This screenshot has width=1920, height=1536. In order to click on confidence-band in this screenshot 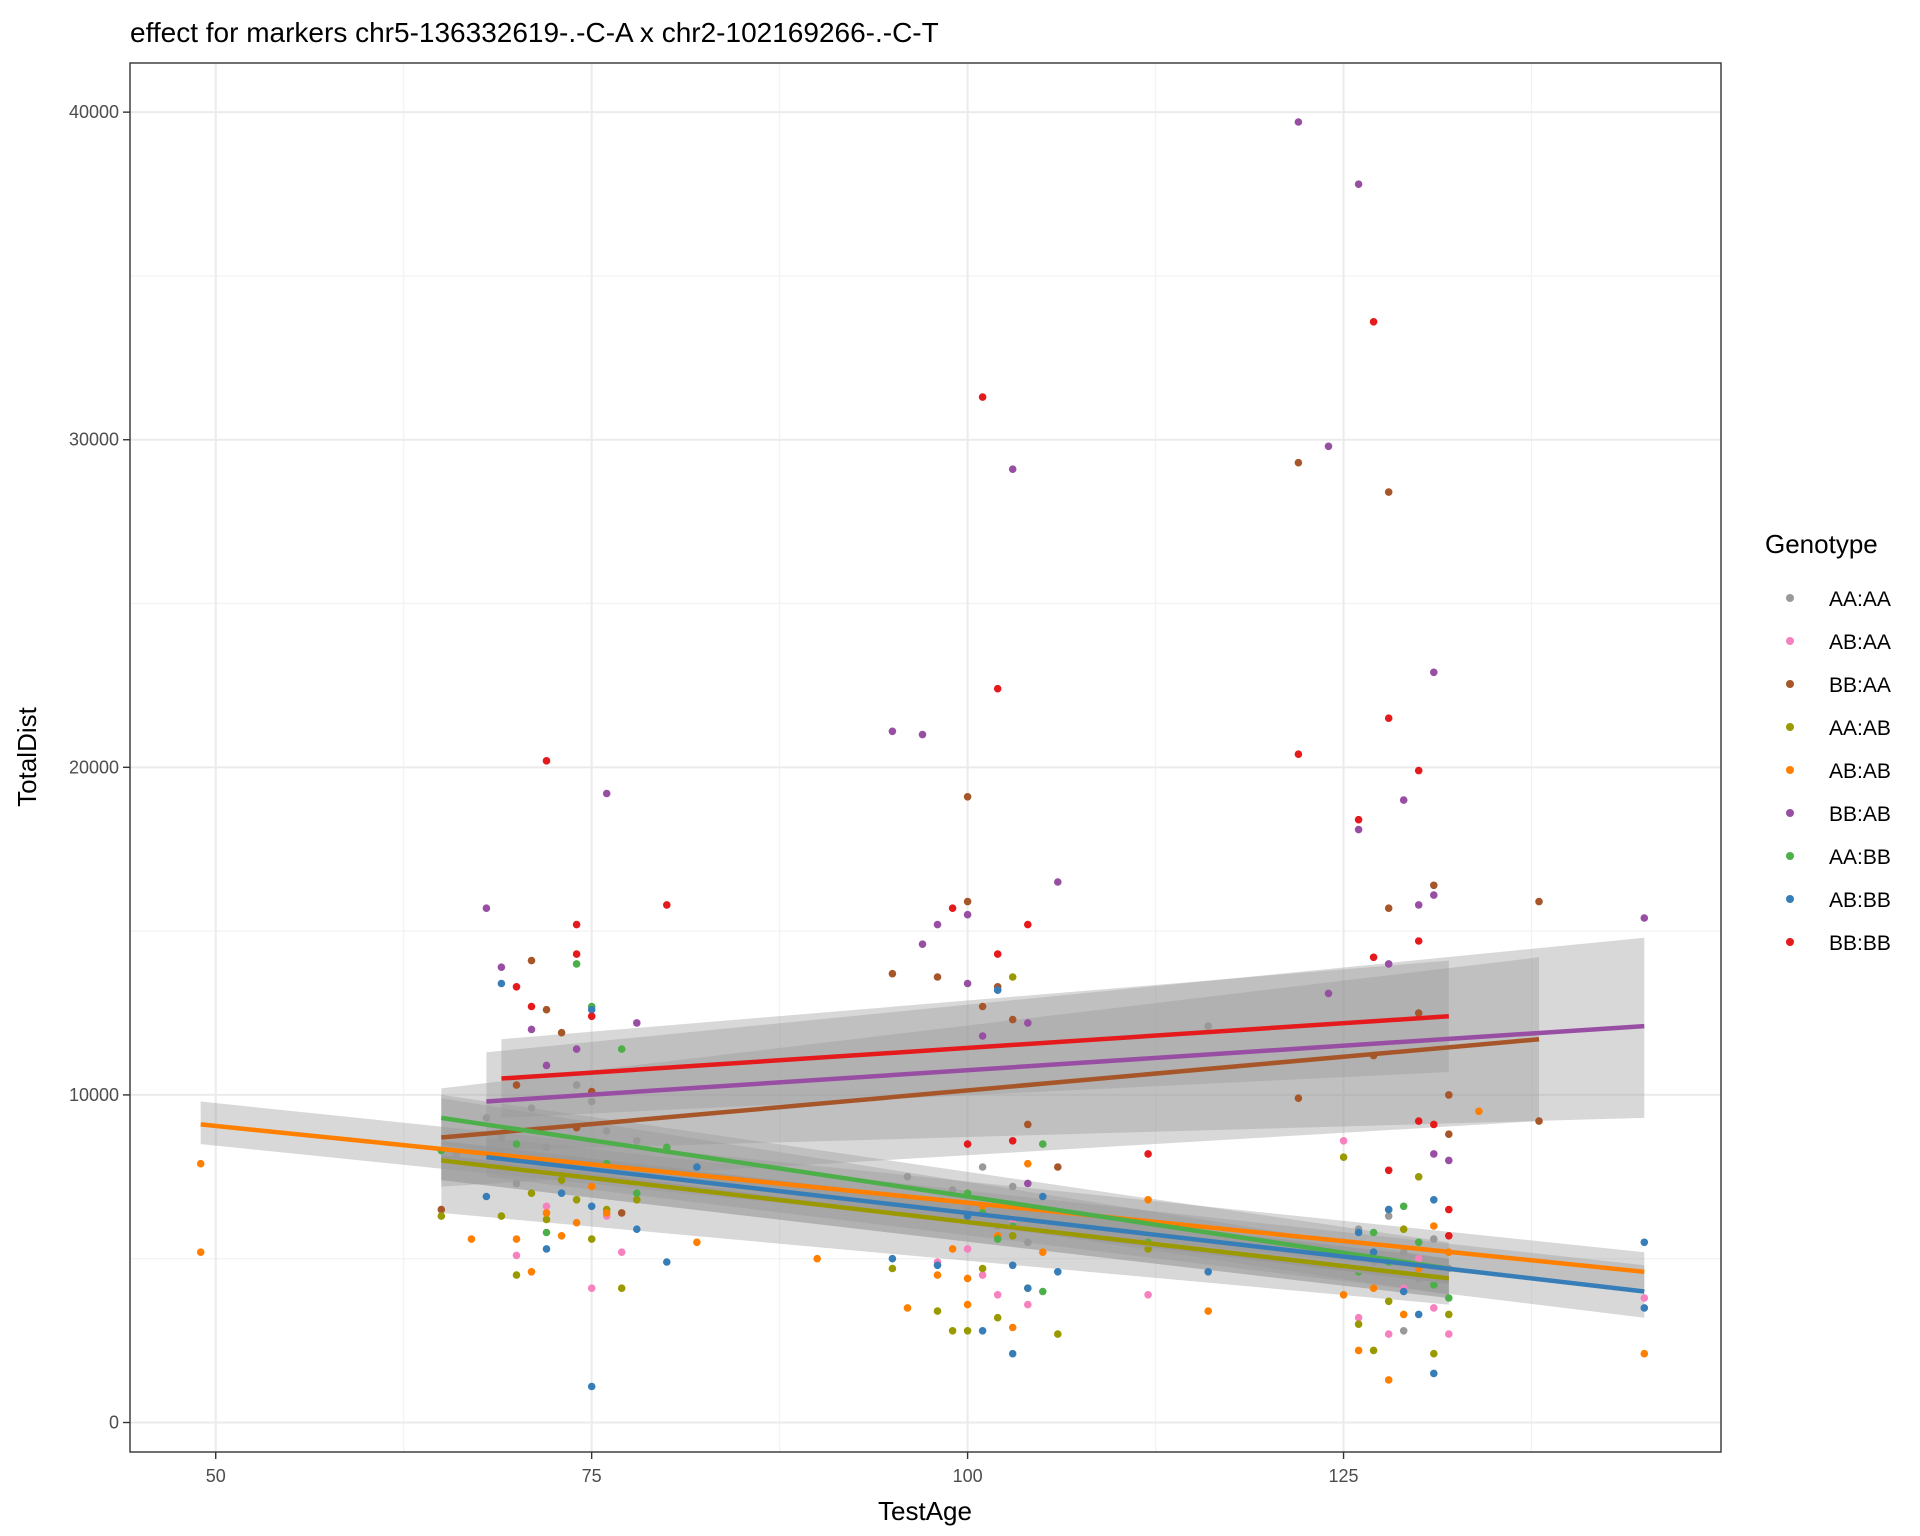, I will do `click(1065, 1044)`.